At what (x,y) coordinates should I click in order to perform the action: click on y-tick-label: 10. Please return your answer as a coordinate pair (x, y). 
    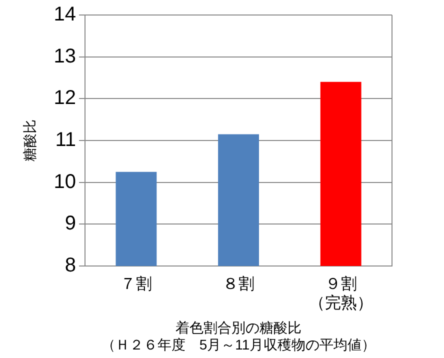
    Looking at the image, I should click on (65, 181).